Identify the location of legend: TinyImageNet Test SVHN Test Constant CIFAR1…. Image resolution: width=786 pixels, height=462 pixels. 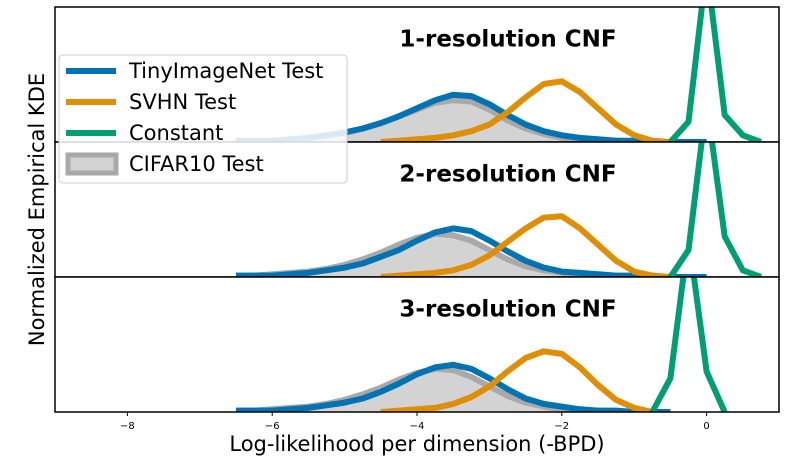
(203, 119).